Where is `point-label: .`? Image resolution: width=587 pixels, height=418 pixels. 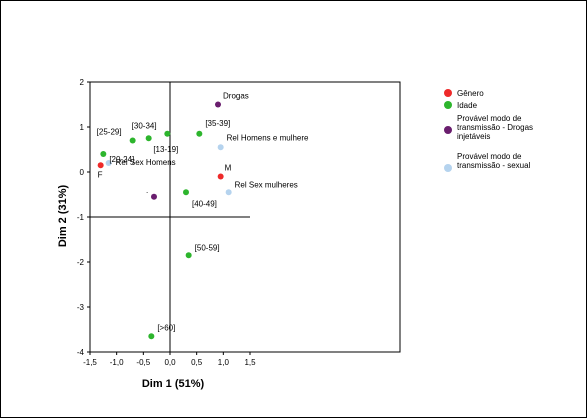 point-label: . is located at coordinates (147, 190).